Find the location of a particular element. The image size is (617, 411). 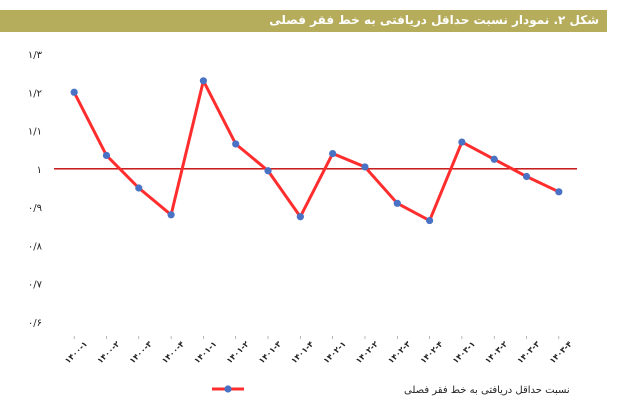

x-tick-label: ۱۴۰۱-۳ is located at coordinates (270, 352).